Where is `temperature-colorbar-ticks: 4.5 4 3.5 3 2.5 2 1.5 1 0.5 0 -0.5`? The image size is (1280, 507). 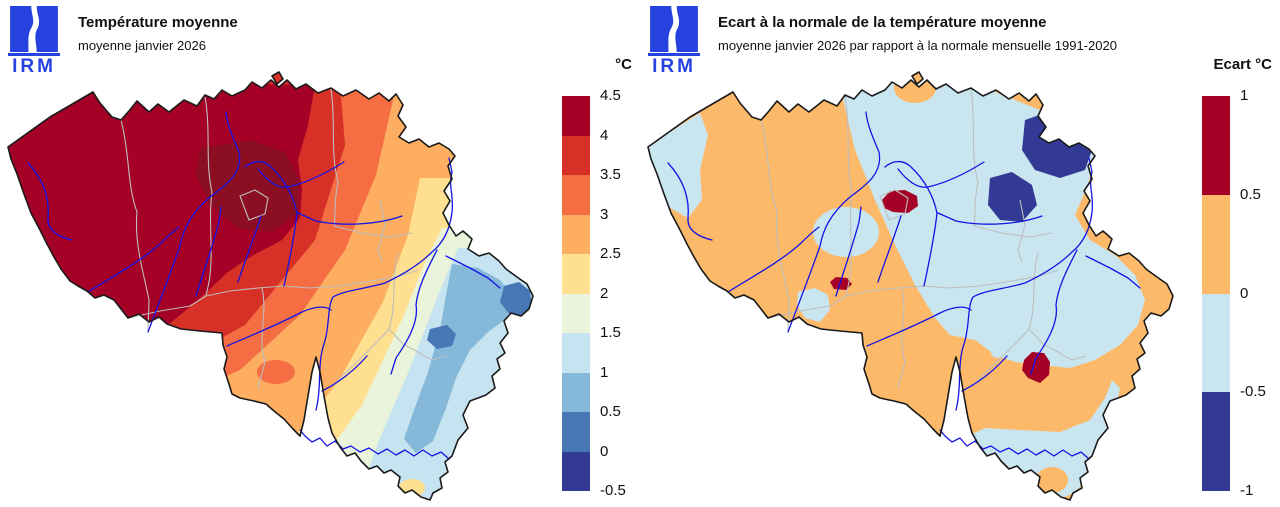 temperature-colorbar-ticks: 4.5 4 3.5 3 2.5 2 1.5 1 0.5 0 -0.5 is located at coordinates (630, 293).